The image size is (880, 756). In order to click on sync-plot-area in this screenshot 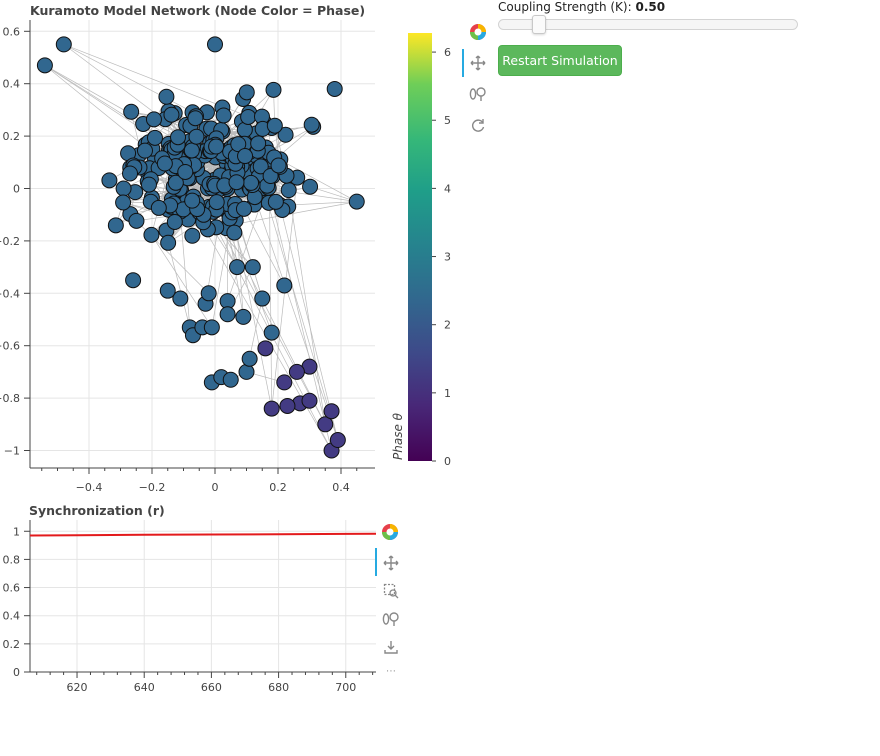, I will do `click(203, 596)`.